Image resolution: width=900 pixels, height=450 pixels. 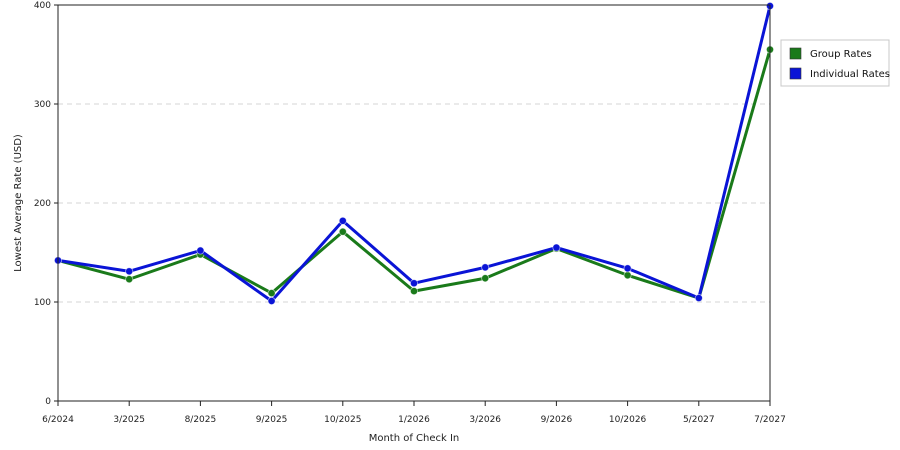 I want to click on x-tick-label: 6/2024, so click(x=58, y=420).